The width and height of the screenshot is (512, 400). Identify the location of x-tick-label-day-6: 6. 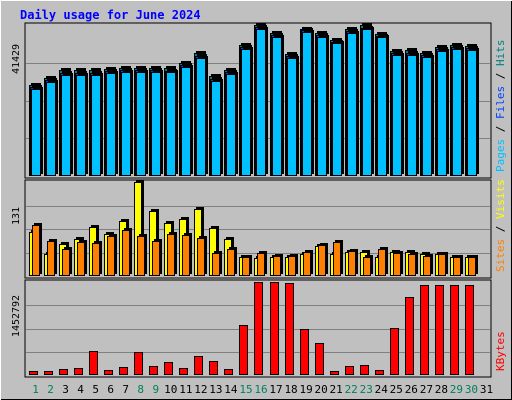
(110, 389).